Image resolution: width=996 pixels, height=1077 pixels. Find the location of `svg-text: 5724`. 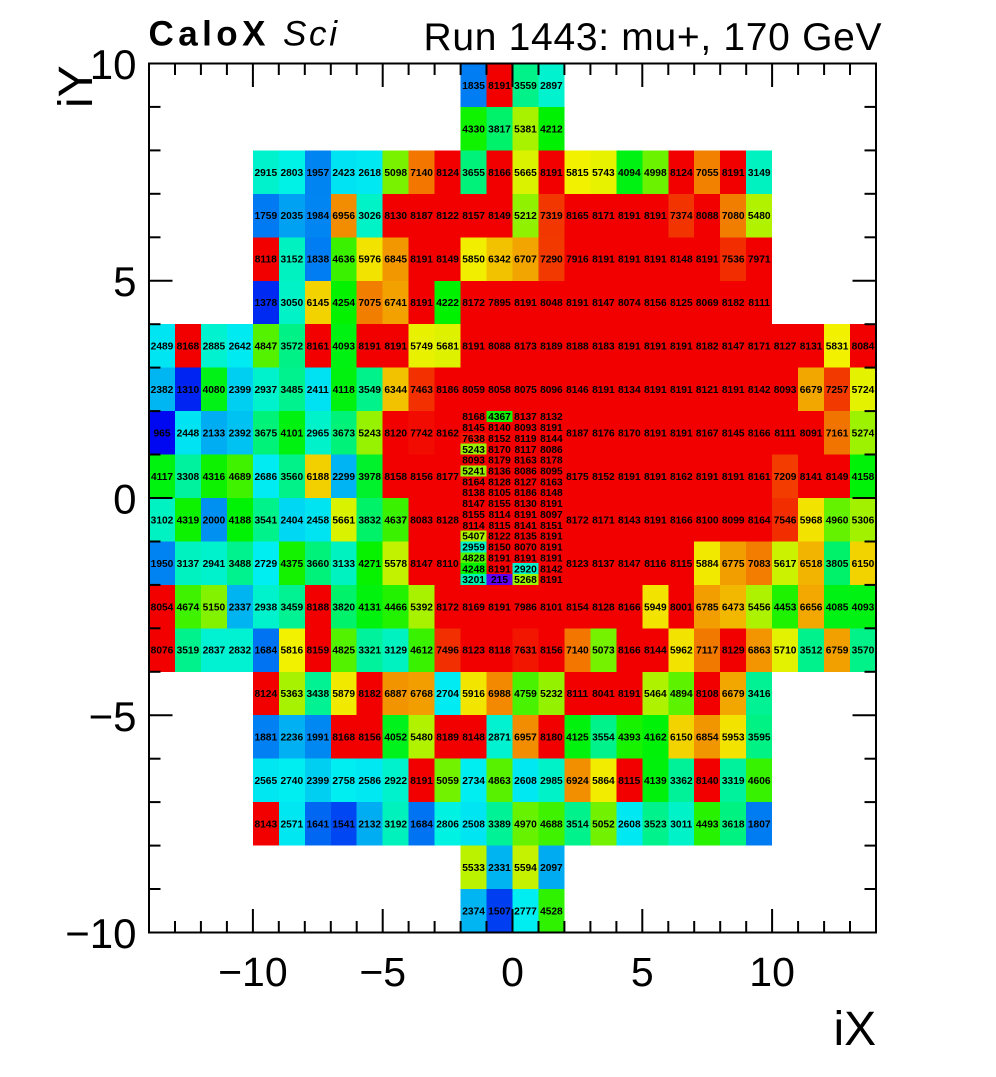

svg-text: 5724 is located at coordinates (863, 390).